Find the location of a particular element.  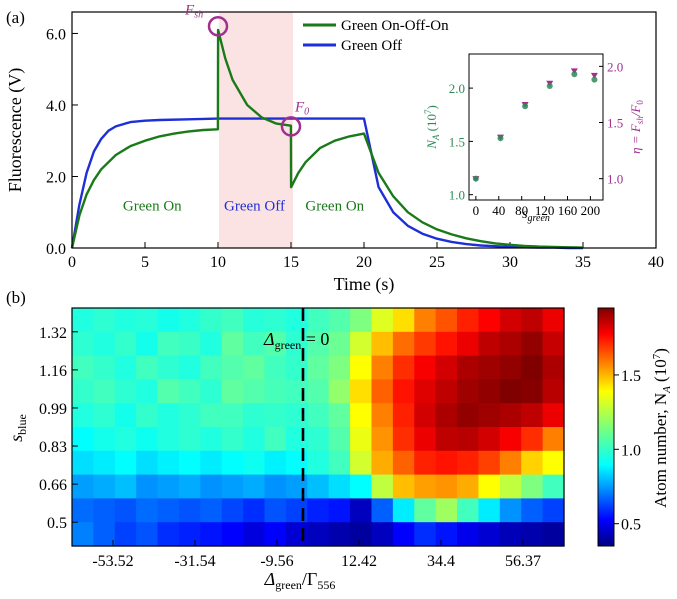

inset-left-axis-label: NA (107) is located at coordinates (432, 127).